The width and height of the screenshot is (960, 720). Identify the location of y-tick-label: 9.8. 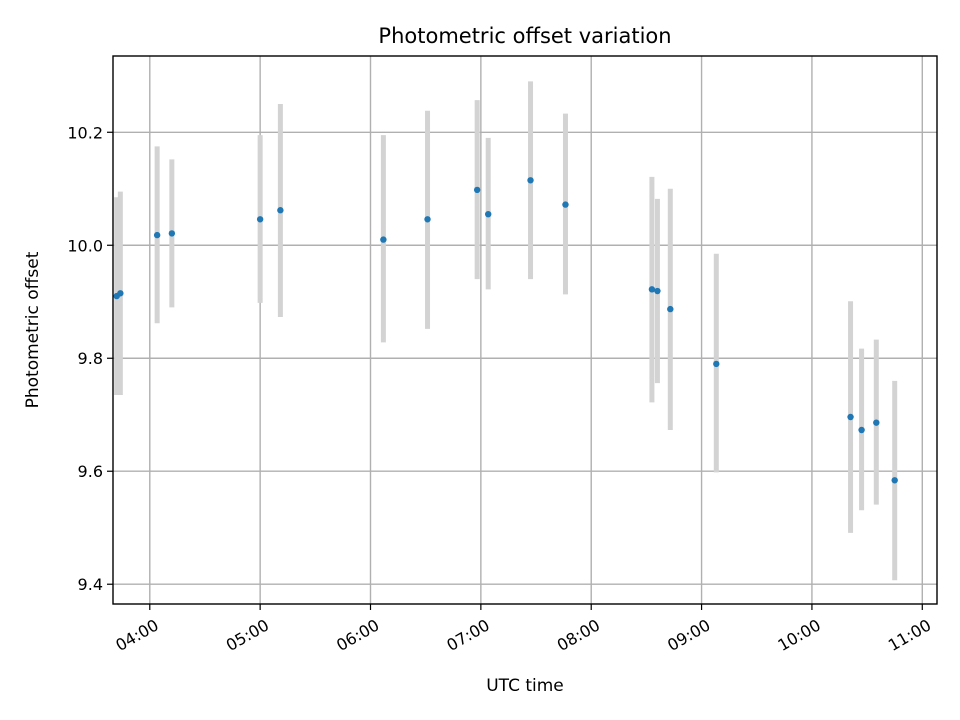
(90, 358).